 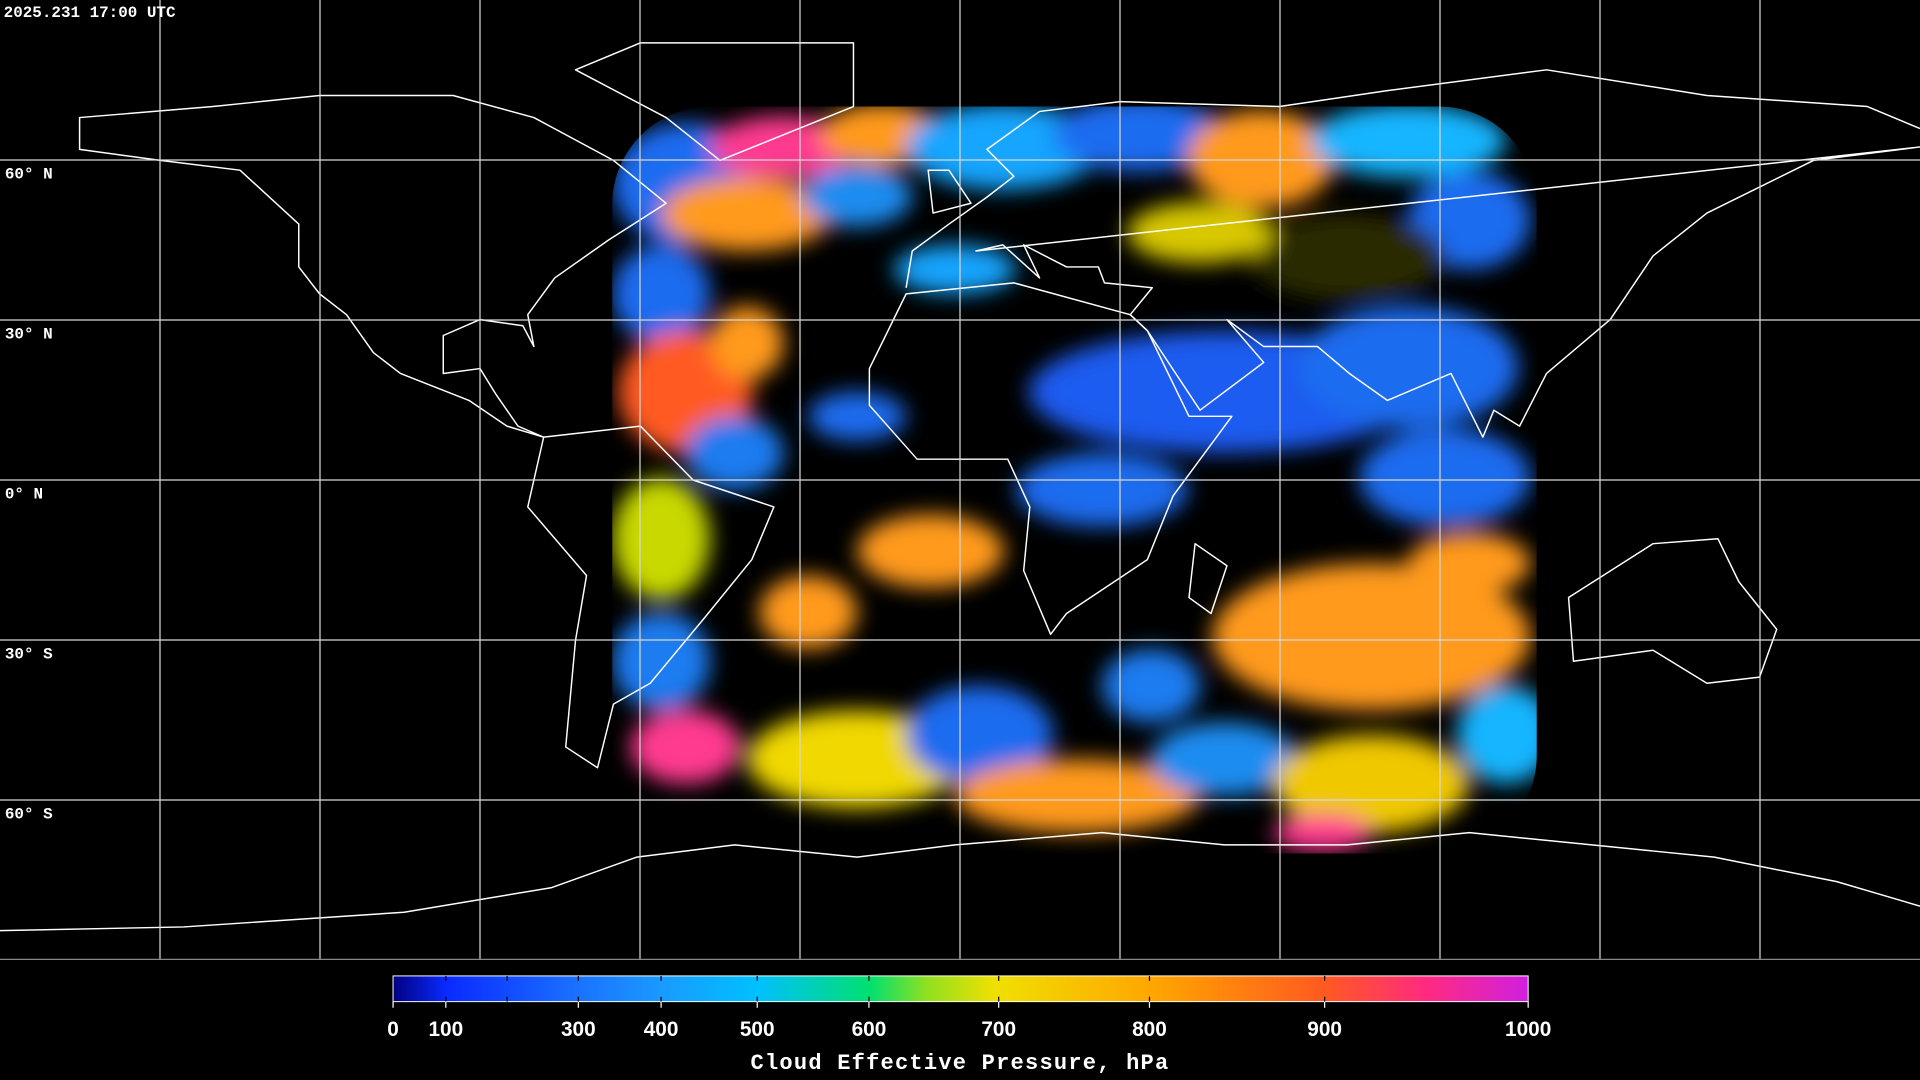 What do you see at coordinates (757, 1029) in the screenshot?
I see `colorbar-tick-label: 500` at bounding box center [757, 1029].